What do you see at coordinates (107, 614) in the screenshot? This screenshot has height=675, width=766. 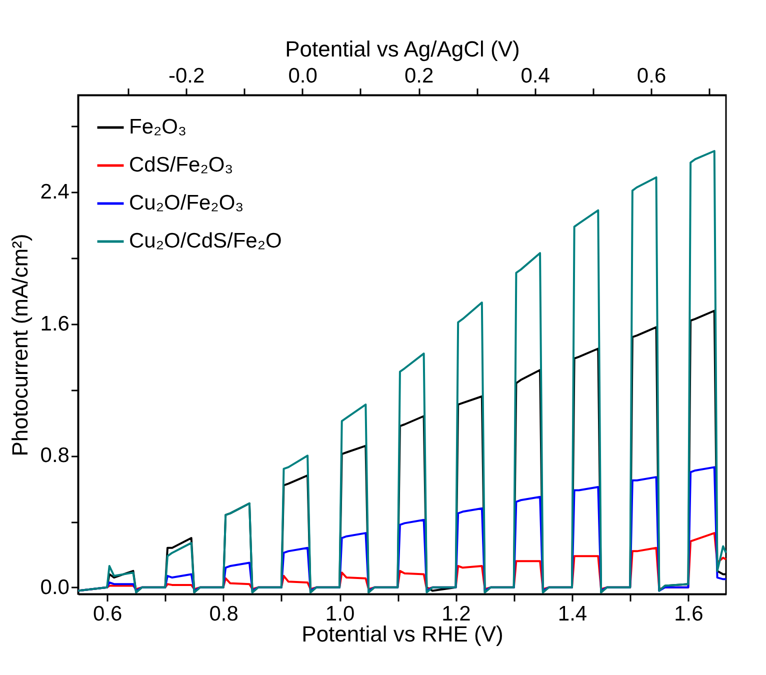 I see `x-tick-label: 0.6` at bounding box center [107, 614].